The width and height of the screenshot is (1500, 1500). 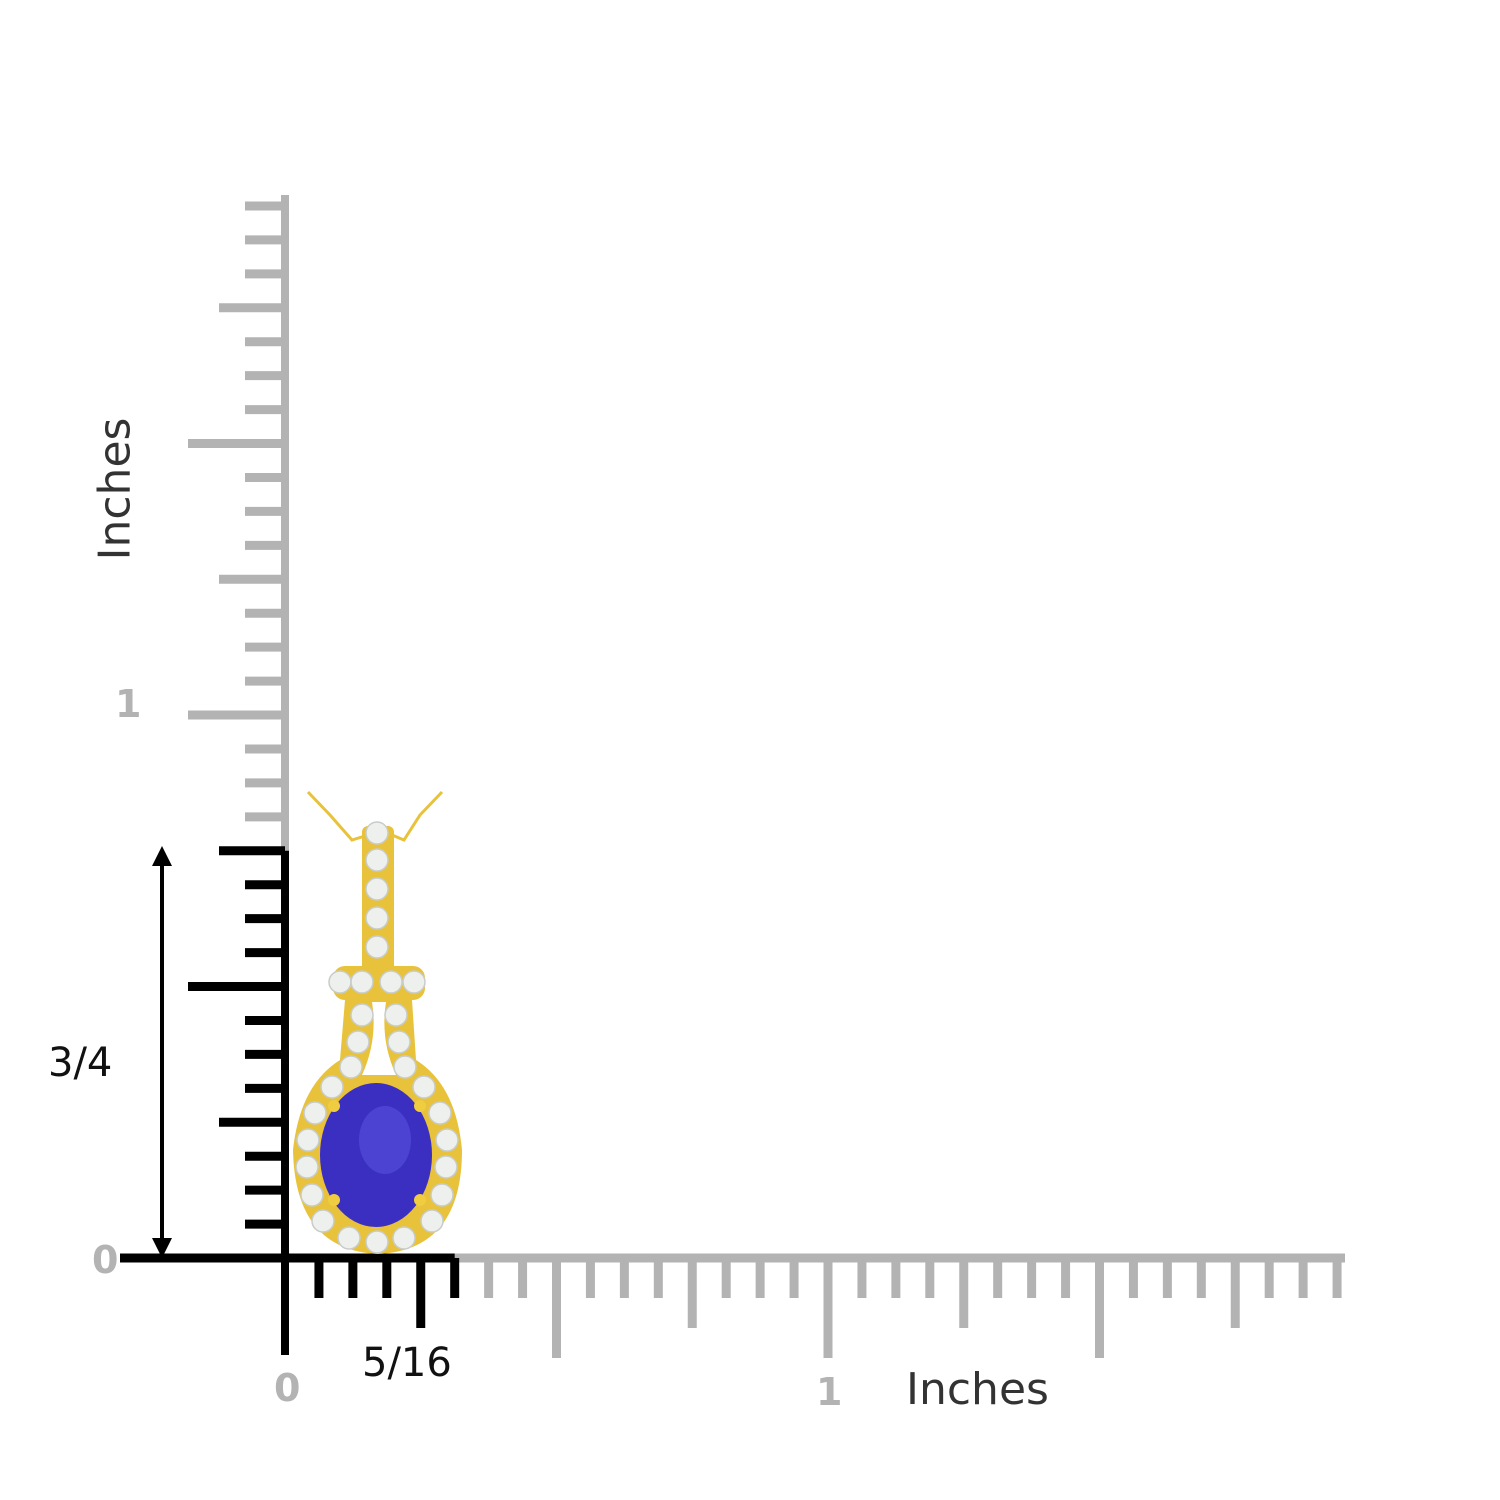 What do you see at coordinates (385, 1140) in the screenshot?
I see `stone-facet-highlight` at bounding box center [385, 1140].